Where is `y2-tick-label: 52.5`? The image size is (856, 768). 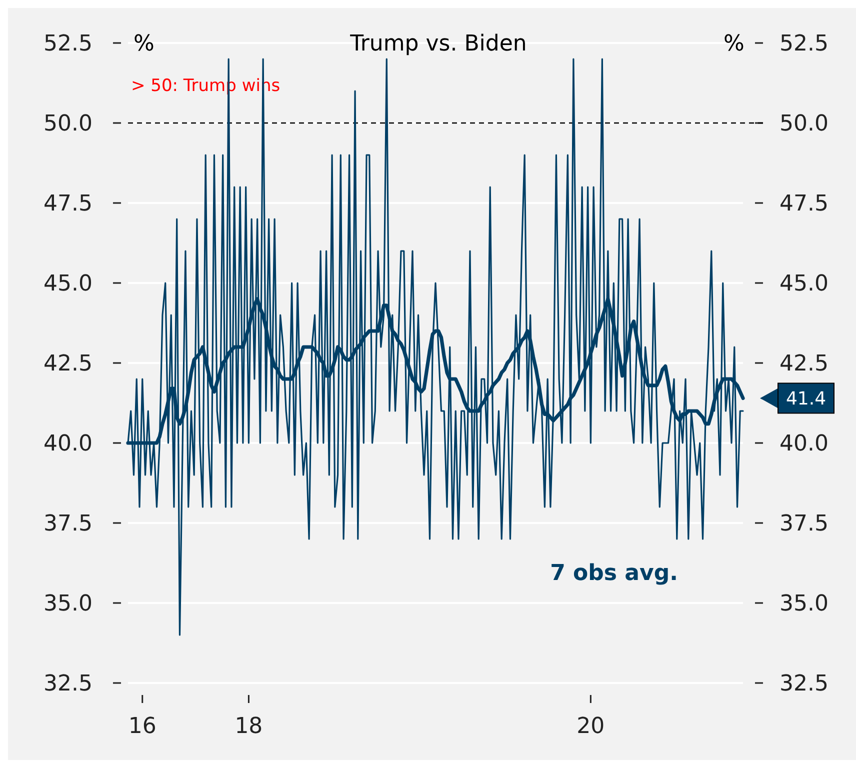
y2-tick-label: 52.5 is located at coordinates (804, 44).